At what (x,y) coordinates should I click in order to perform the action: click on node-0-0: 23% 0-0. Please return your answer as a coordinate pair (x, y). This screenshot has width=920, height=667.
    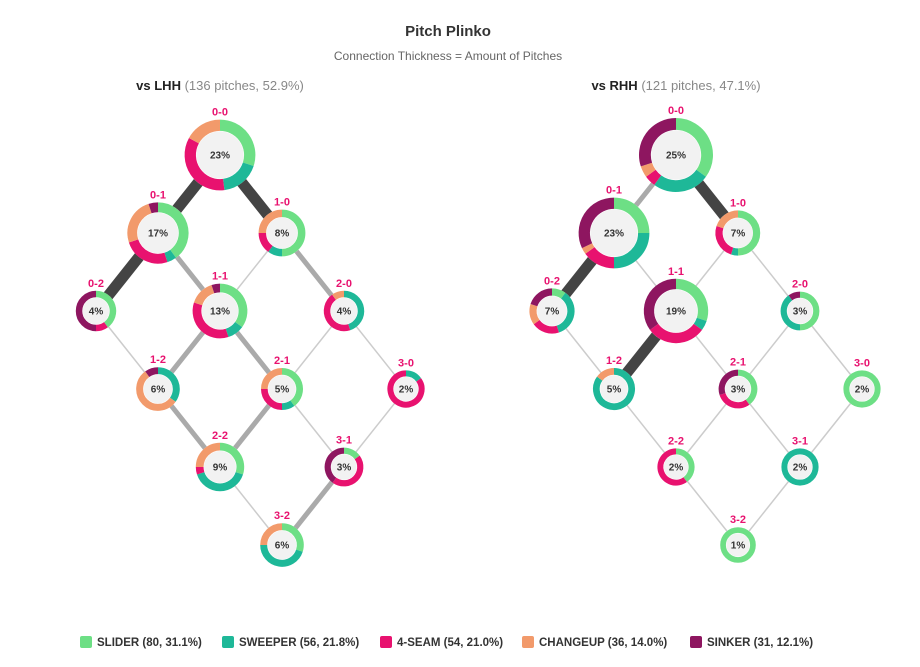
    Looking at the image, I should click on (220, 149).